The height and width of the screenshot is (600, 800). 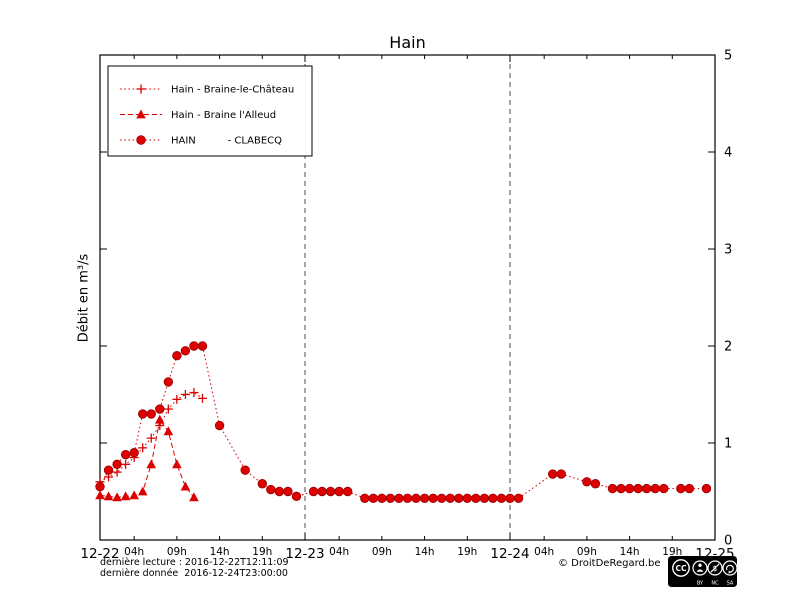 What do you see at coordinates (728, 56) in the screenshot?
I see `y-tick-label: 5` at bounding box center [728, 56].